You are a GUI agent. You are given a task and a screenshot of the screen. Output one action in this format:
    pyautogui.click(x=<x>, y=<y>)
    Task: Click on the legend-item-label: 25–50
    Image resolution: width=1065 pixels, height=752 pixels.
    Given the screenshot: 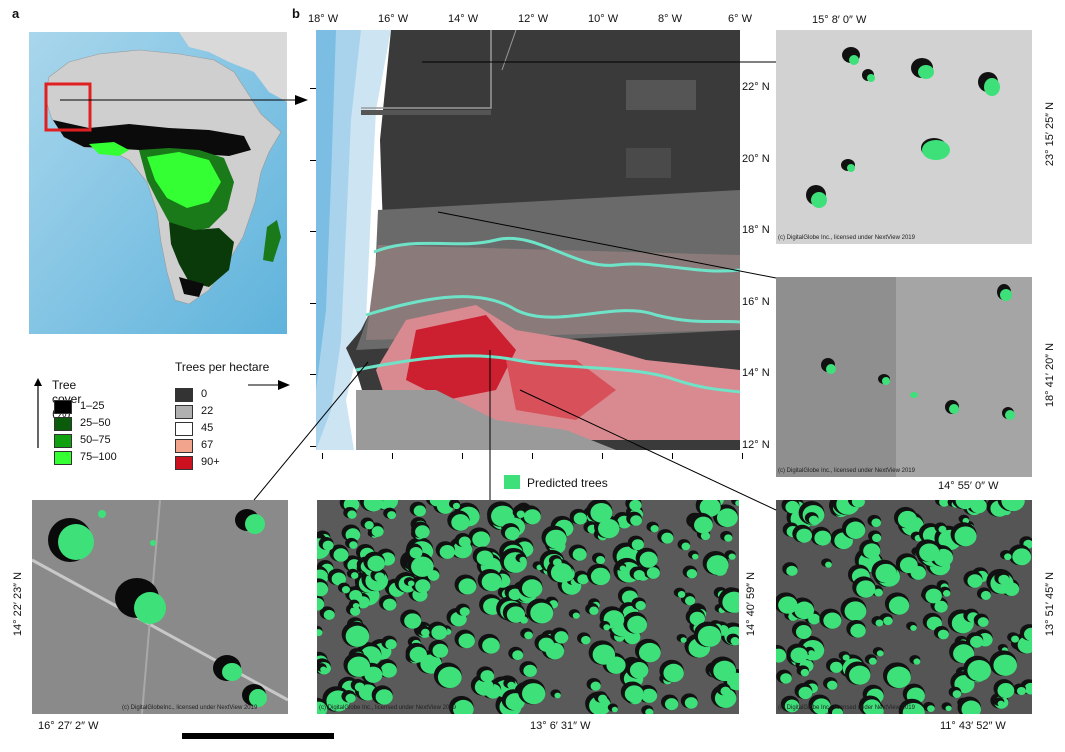 What is the action you would take?
    pyautogui.click(x=95, y=423)
    